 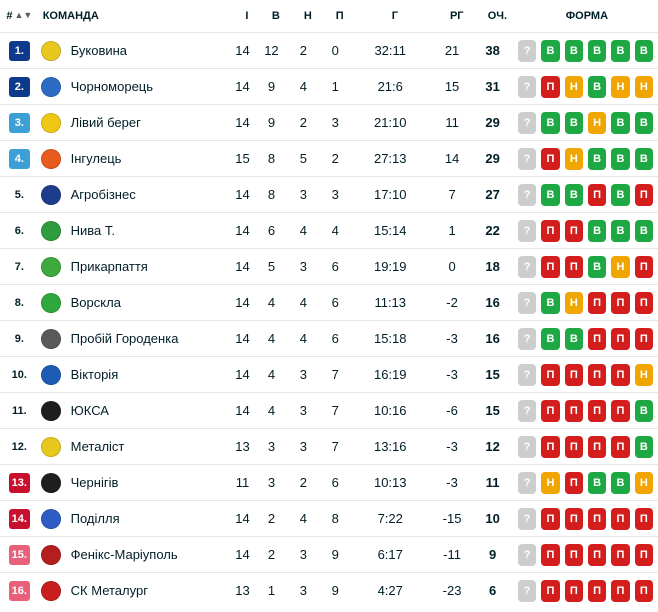 I want to click on team-name: Металіст, so click(x=97, y=446).